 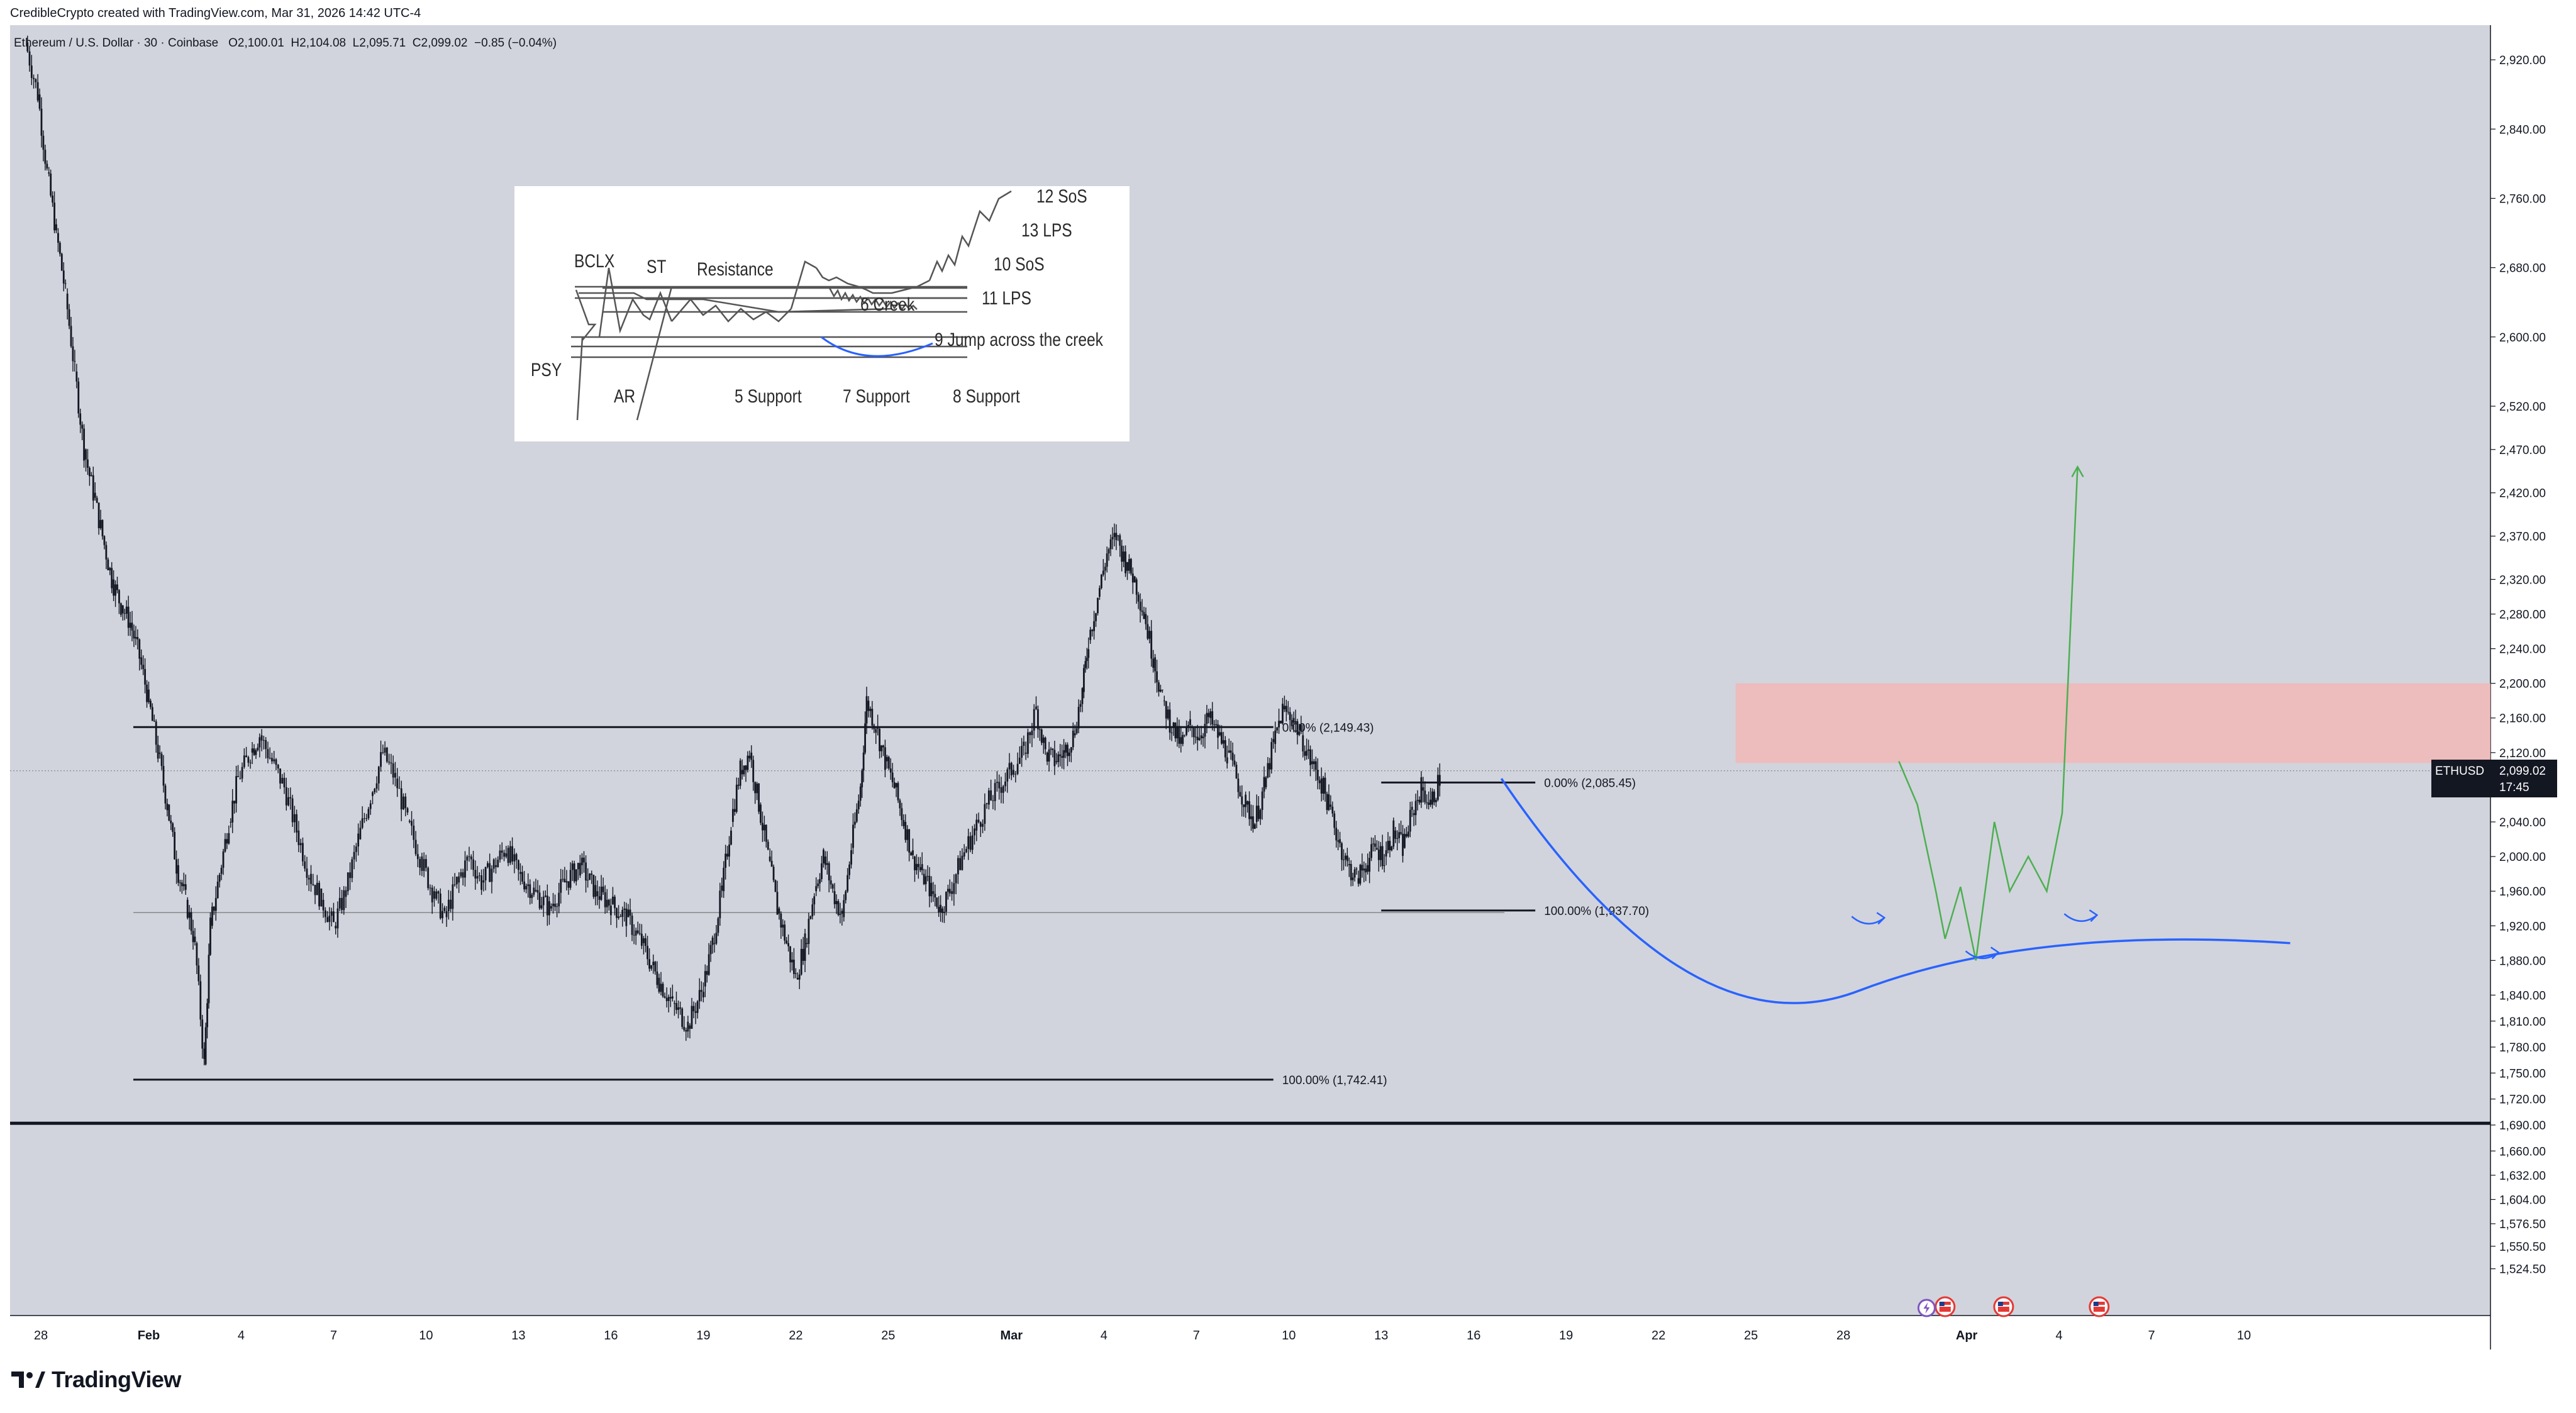 I want to click on y-tick-label-3: 2,680.00, so click(x=2522, y=268).